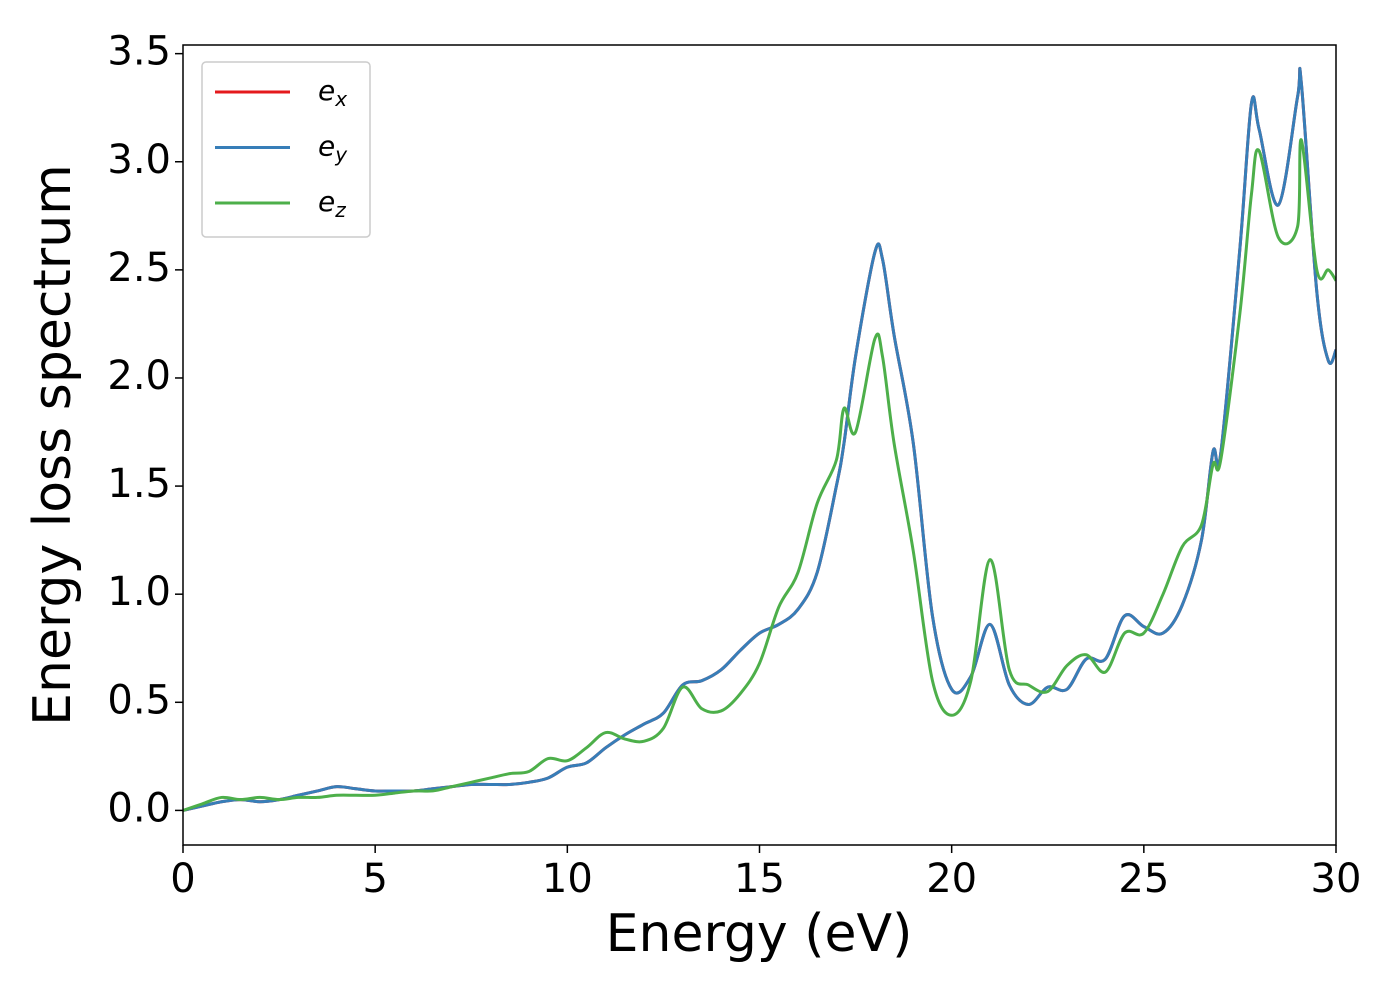 The image size is (1400, 1000). I want to click on legend-label: ez, so click(332, 203).